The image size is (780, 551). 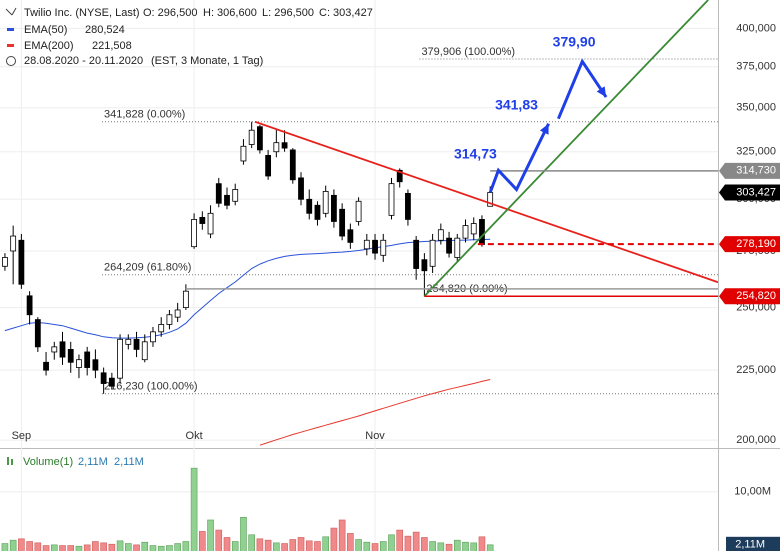 What do you see at coordinates (475, 154) in the screenshot?
I see `forecast-label: 314,73` at bounding box center [475, 154].